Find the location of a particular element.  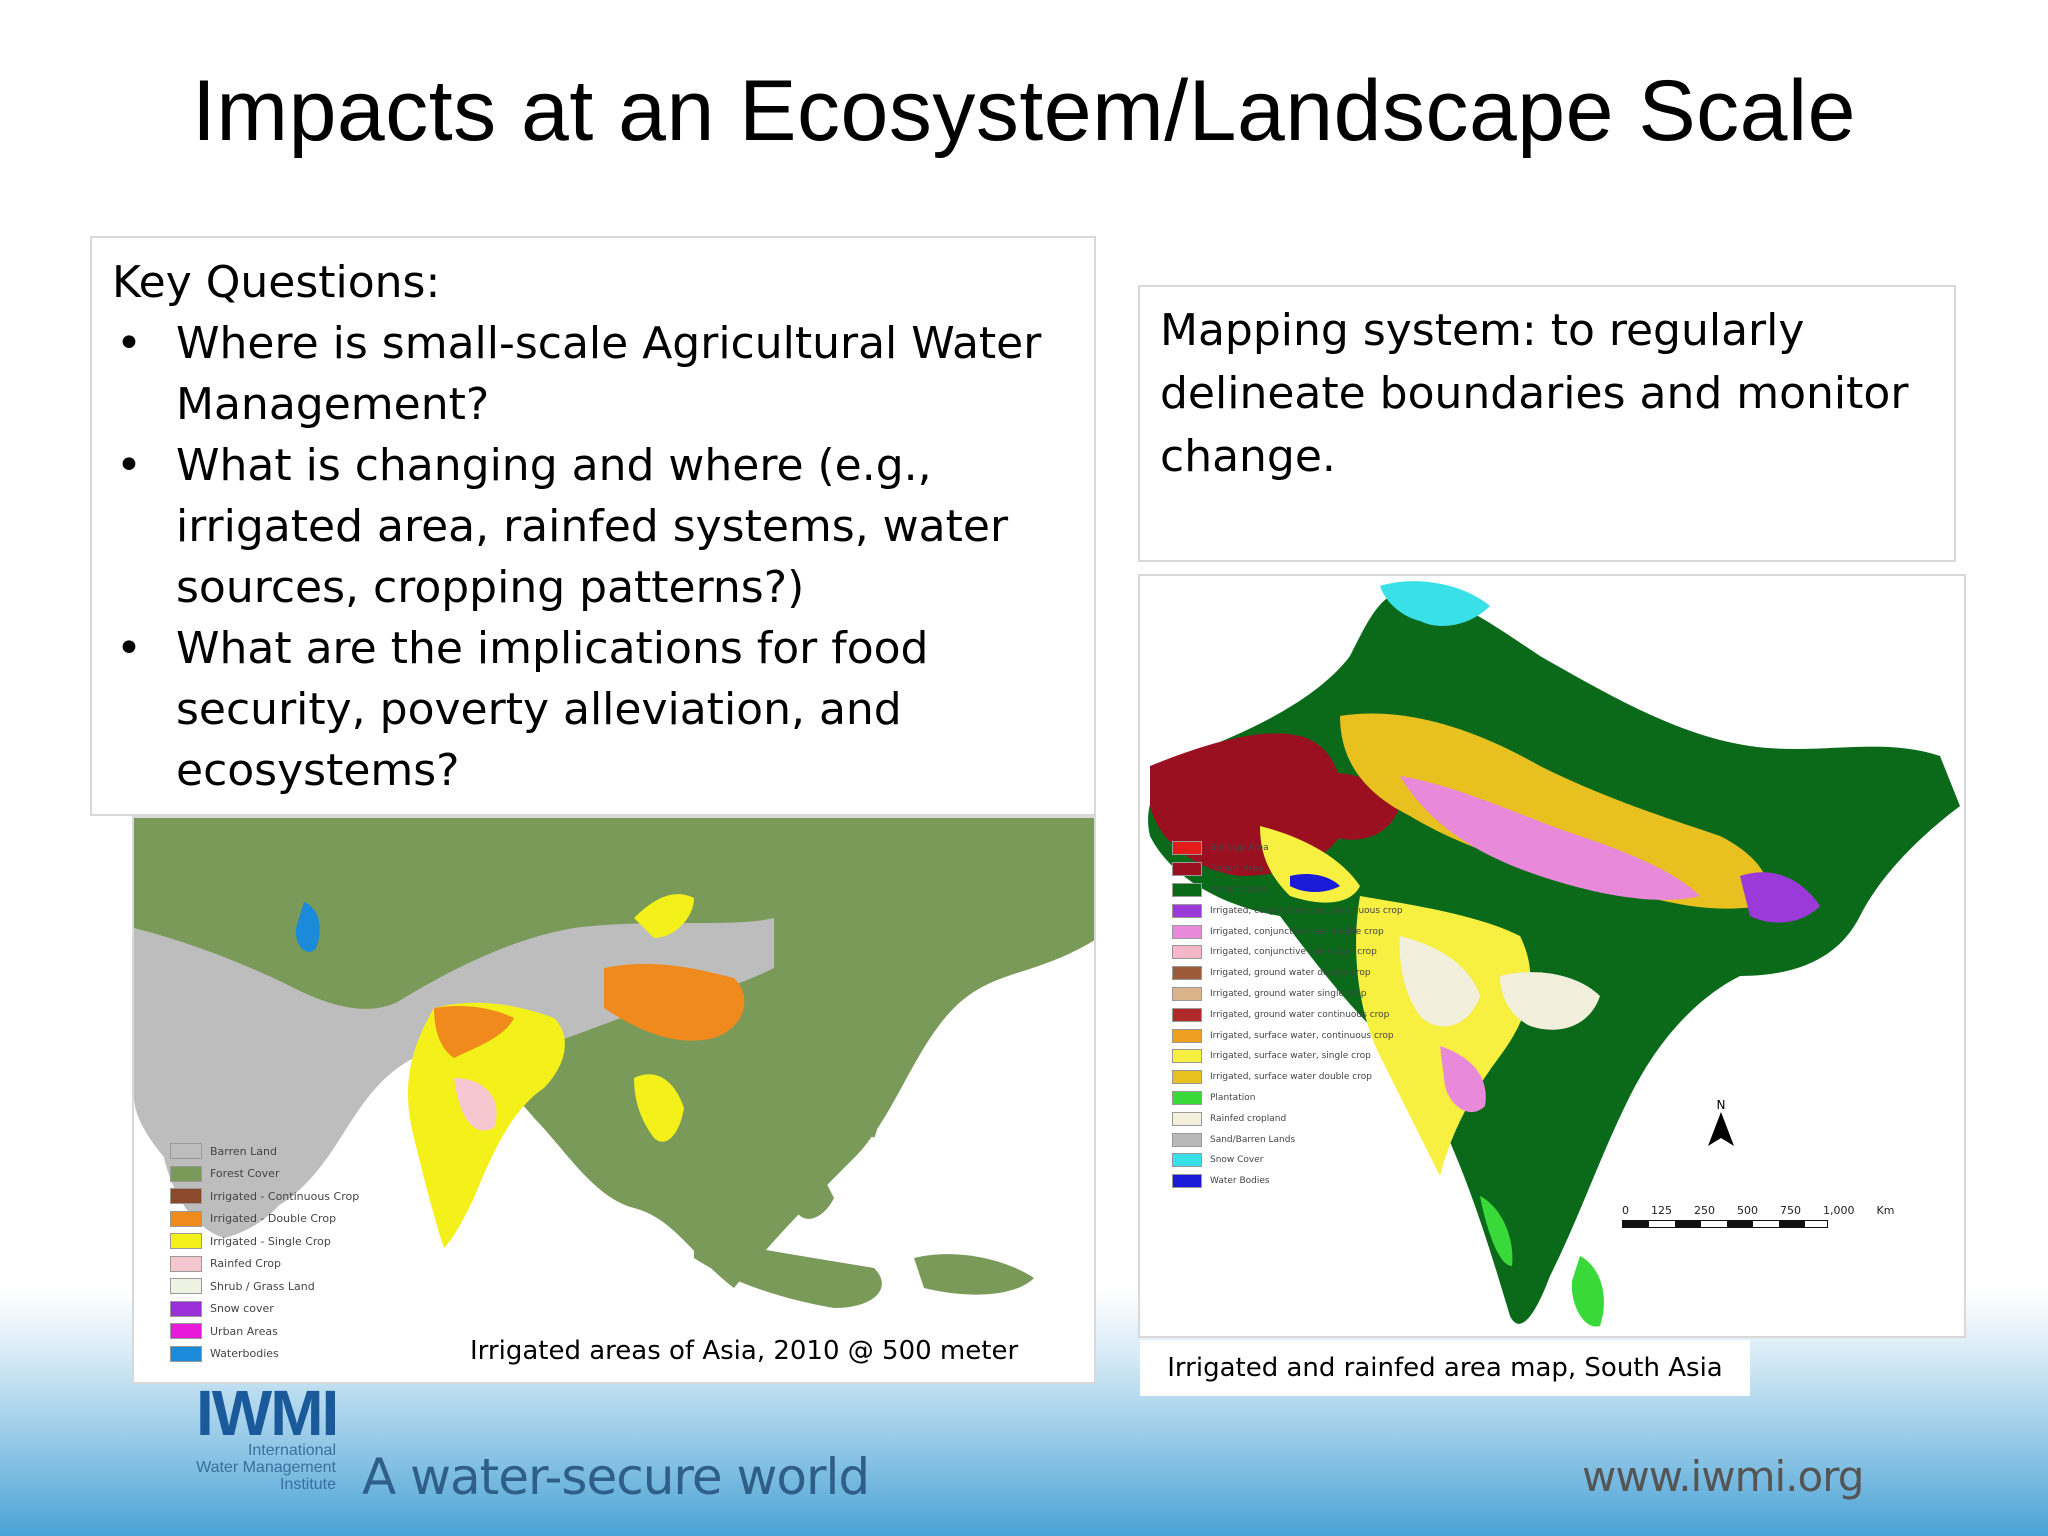

logo-letters: IWMI is located at coordinates (267, 1413).